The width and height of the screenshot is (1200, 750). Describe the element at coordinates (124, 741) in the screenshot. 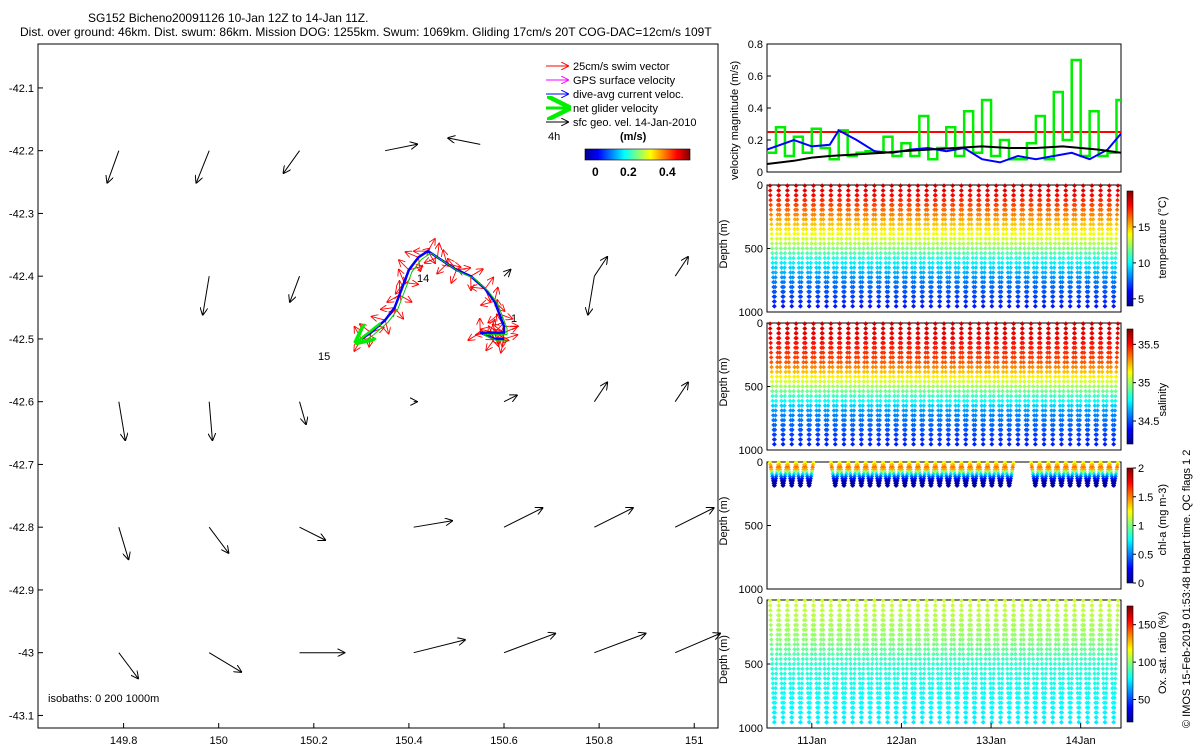

I see `map-x-tick-label: 149.8` at that location.